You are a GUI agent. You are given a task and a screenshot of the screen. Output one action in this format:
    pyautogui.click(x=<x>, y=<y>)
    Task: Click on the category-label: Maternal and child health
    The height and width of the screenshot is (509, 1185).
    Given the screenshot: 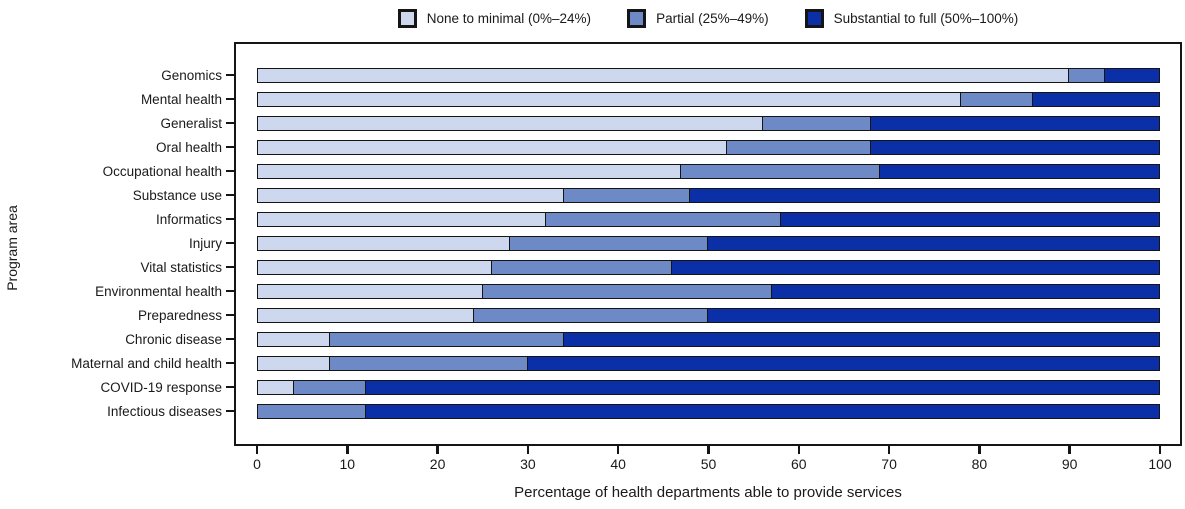 What is the action you would take?
    pyautogui.click(x=146, y=363)
    